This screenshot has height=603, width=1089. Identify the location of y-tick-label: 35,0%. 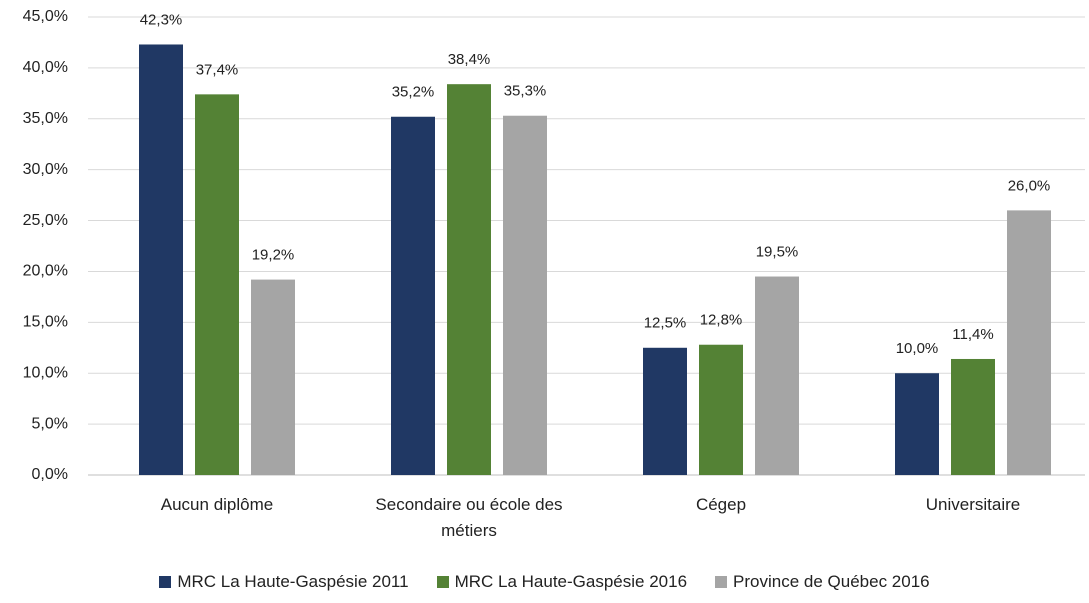
(45, 118).